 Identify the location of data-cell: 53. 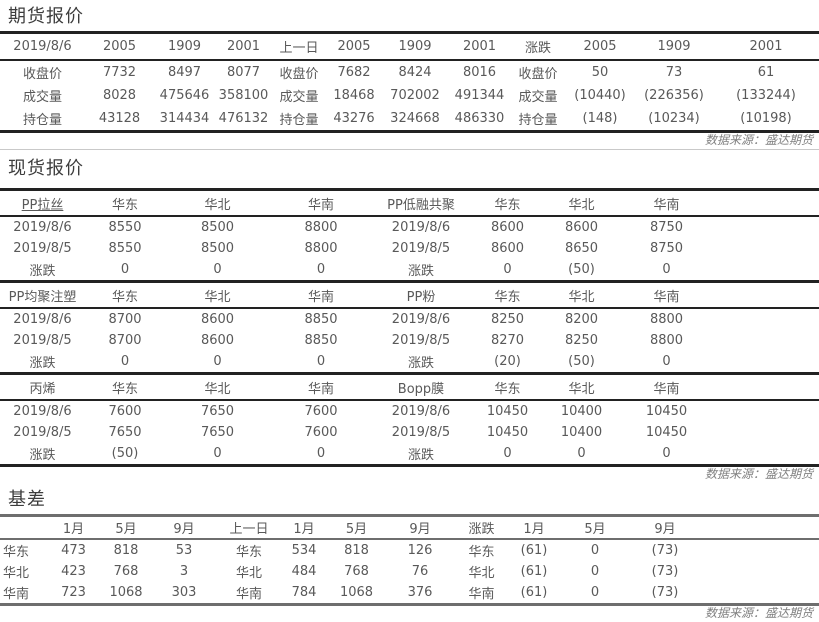
(184, 550).